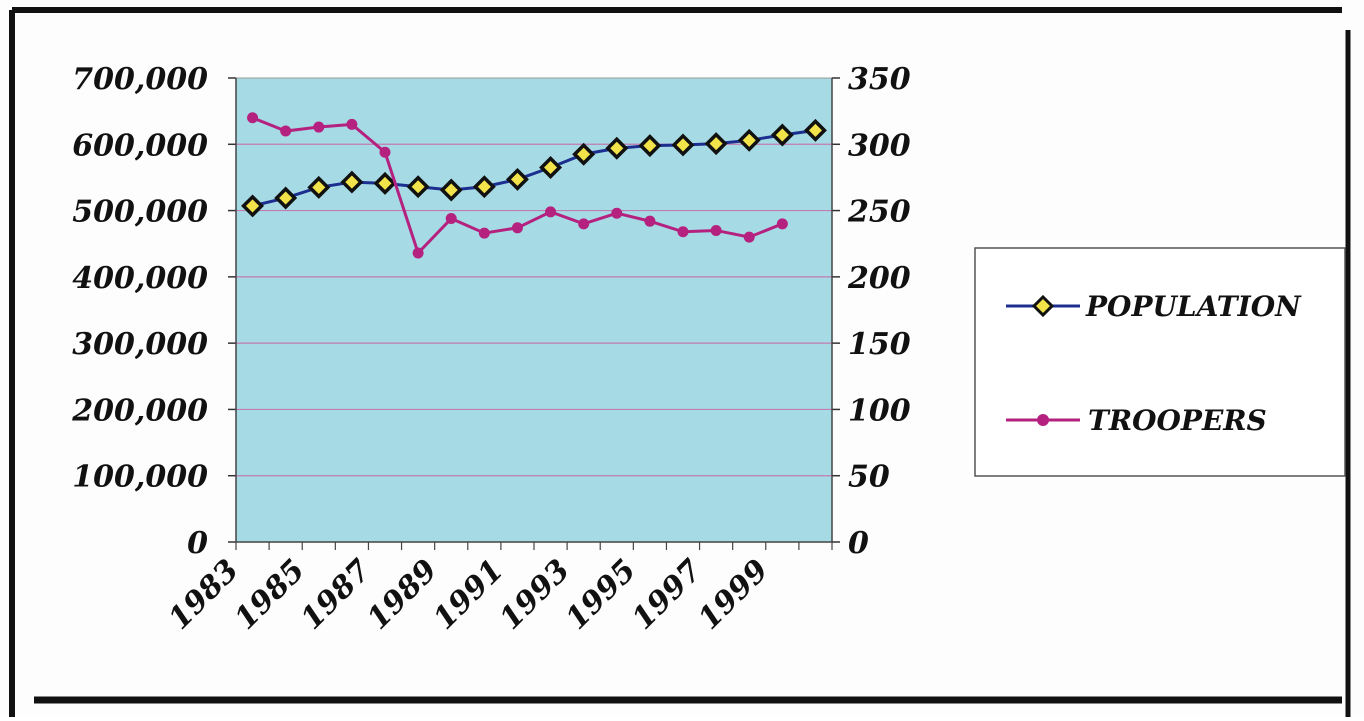  What do you see at coordinates (879, 311) in the screenshot?
I see `right-axis-ticks: 0 50 100 150 200 250 300 350` at bounding box center [879, 311].